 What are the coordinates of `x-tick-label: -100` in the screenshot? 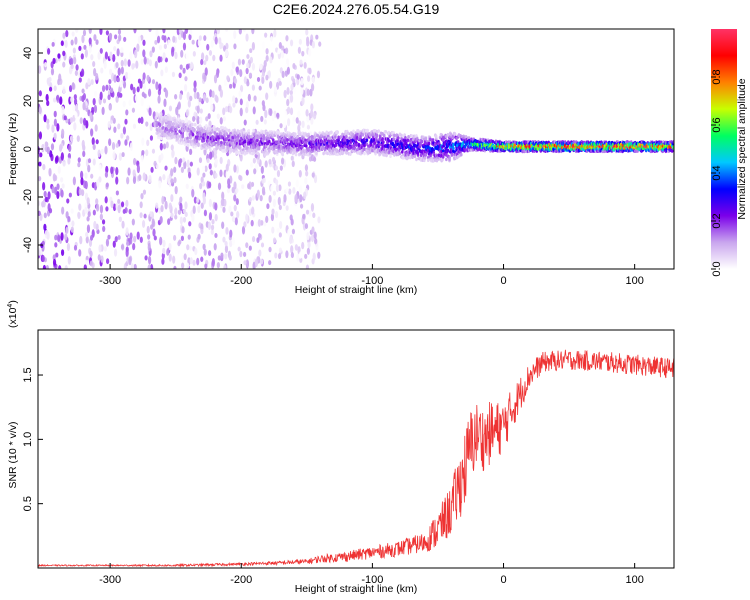 It's located at (372, 281).